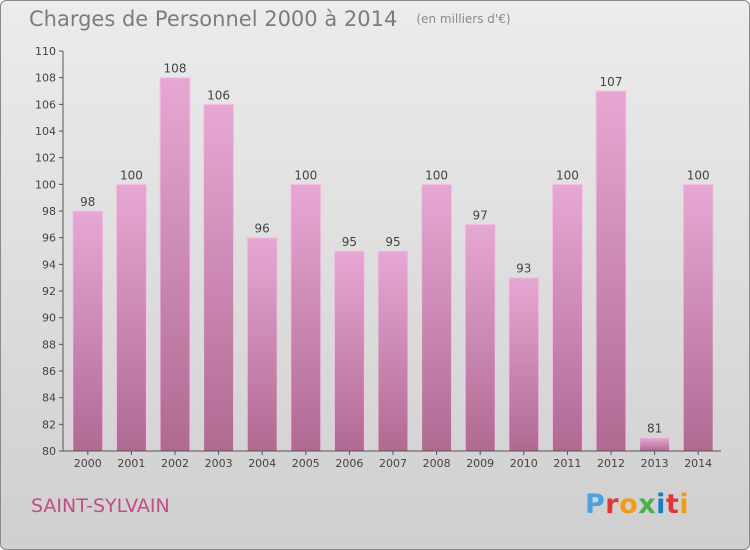  Describe the element at coordinates (611, 463) in the screenshot. I see `x-tick-label-2012: 2012` at that location.